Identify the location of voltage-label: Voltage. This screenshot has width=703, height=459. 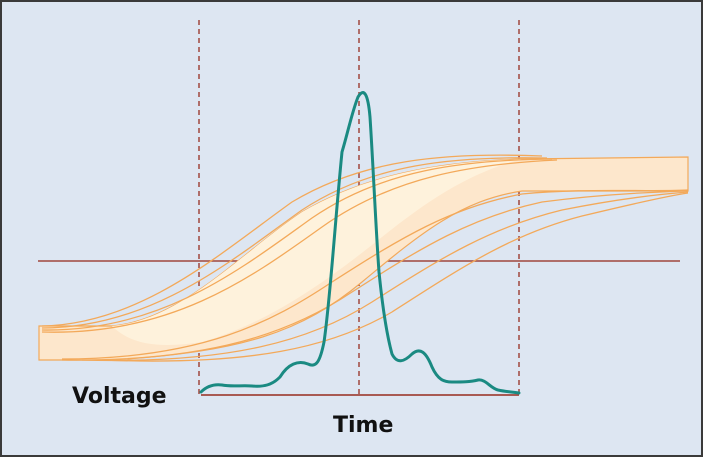
(119, 396).